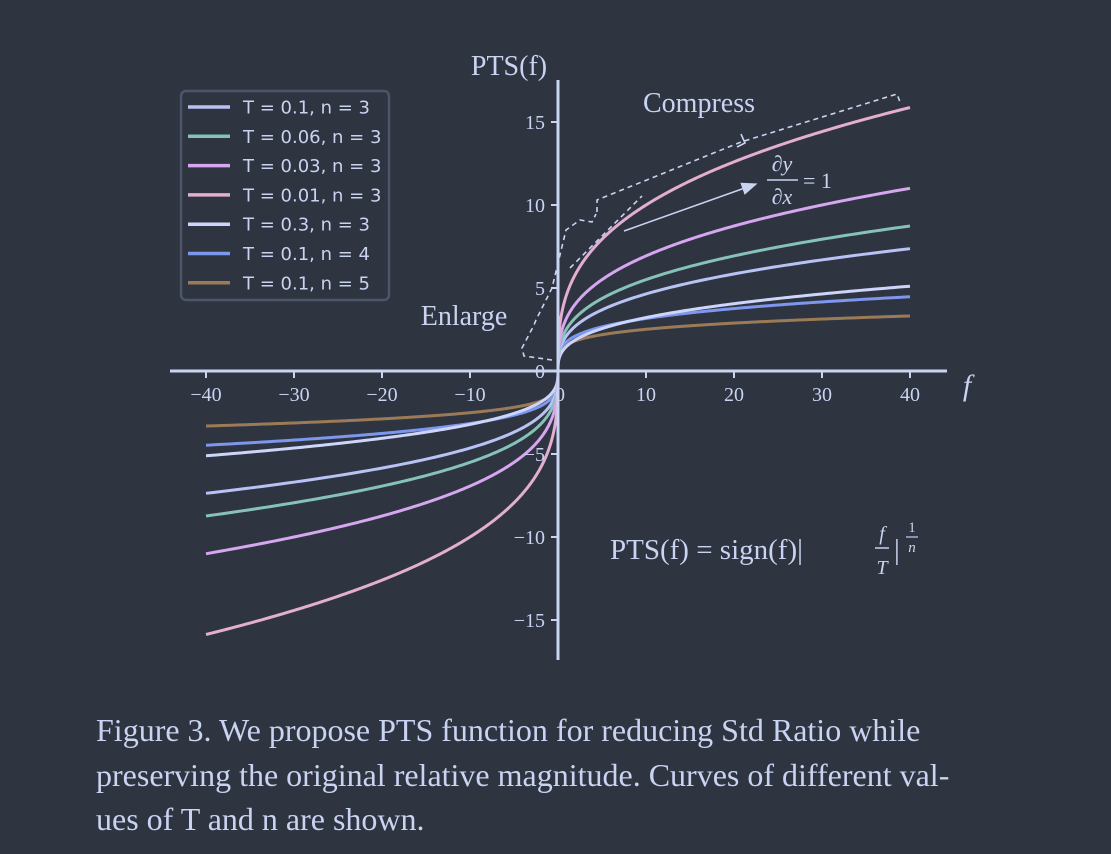  I want to click on x-axis-label: f, so click(969, 385).